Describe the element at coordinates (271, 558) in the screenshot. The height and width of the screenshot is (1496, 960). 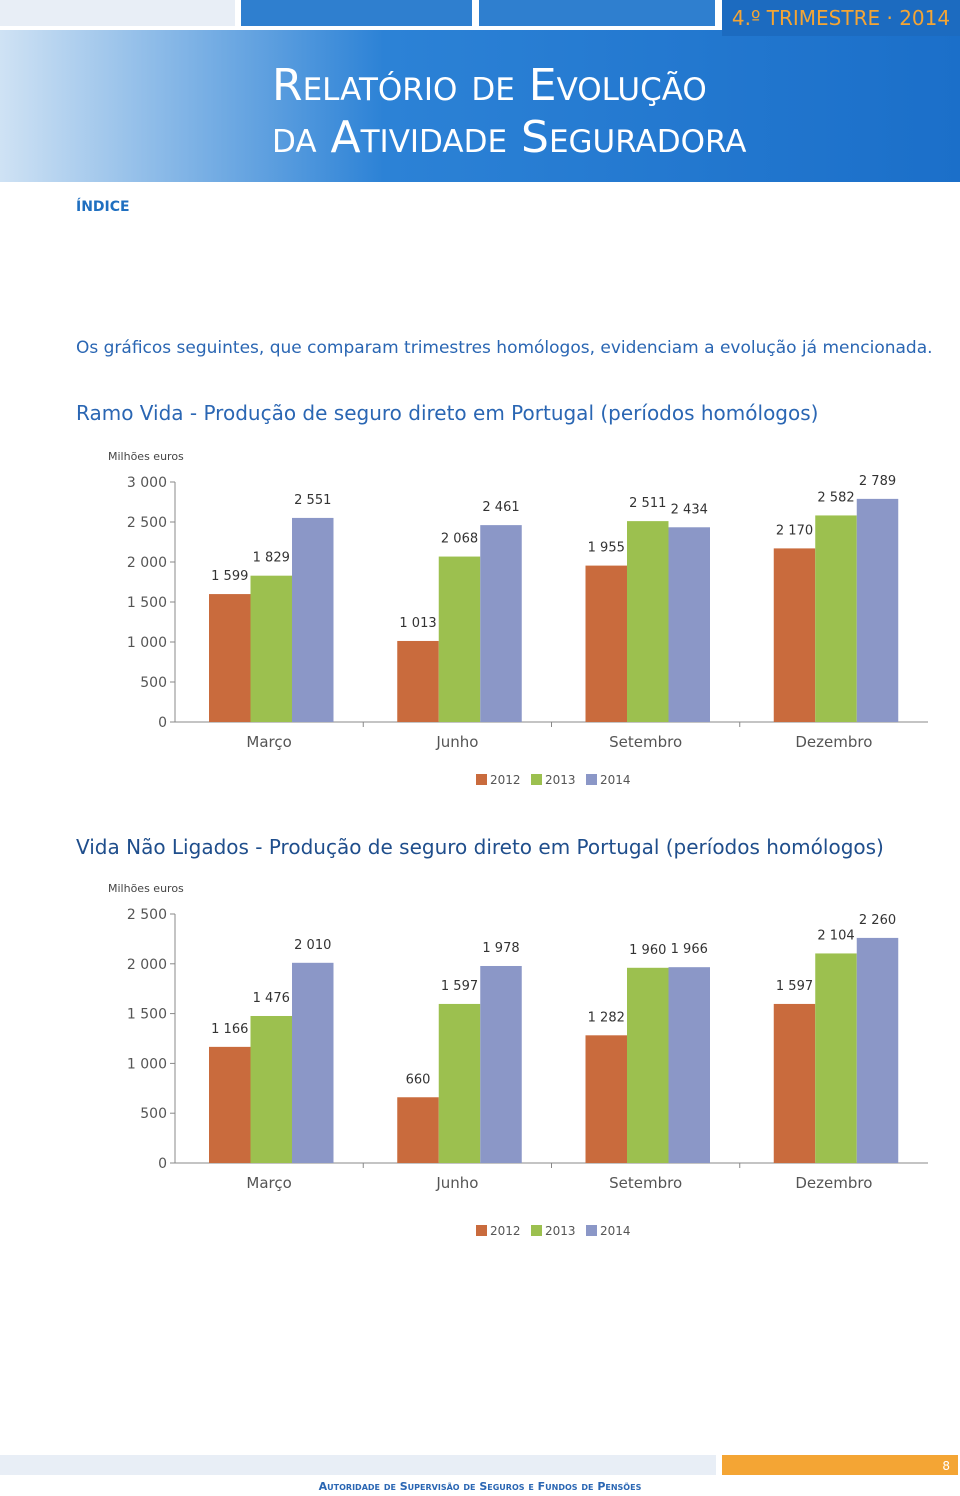
I see `data-label: 1 829` at that location.